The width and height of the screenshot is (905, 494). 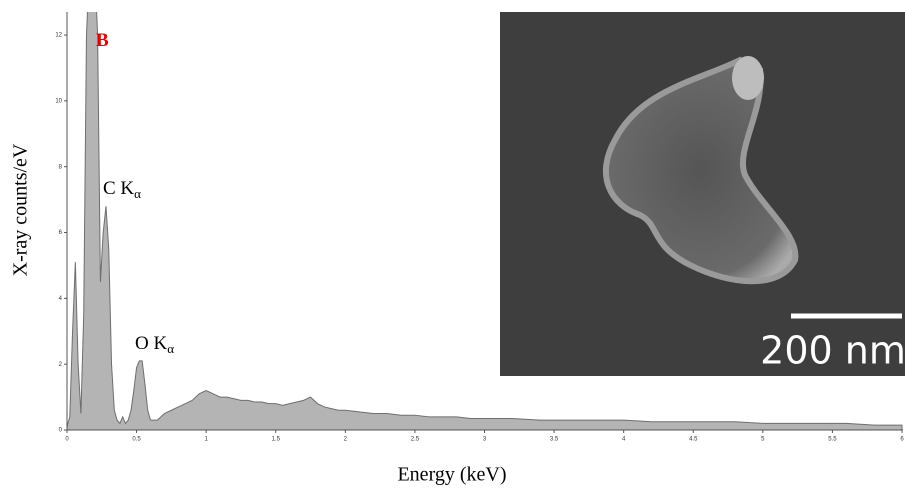 What do you see at coordinates (624, 440) in the screenshot?
I see `x-tick-label: 4` at bounding box center [624, 440].